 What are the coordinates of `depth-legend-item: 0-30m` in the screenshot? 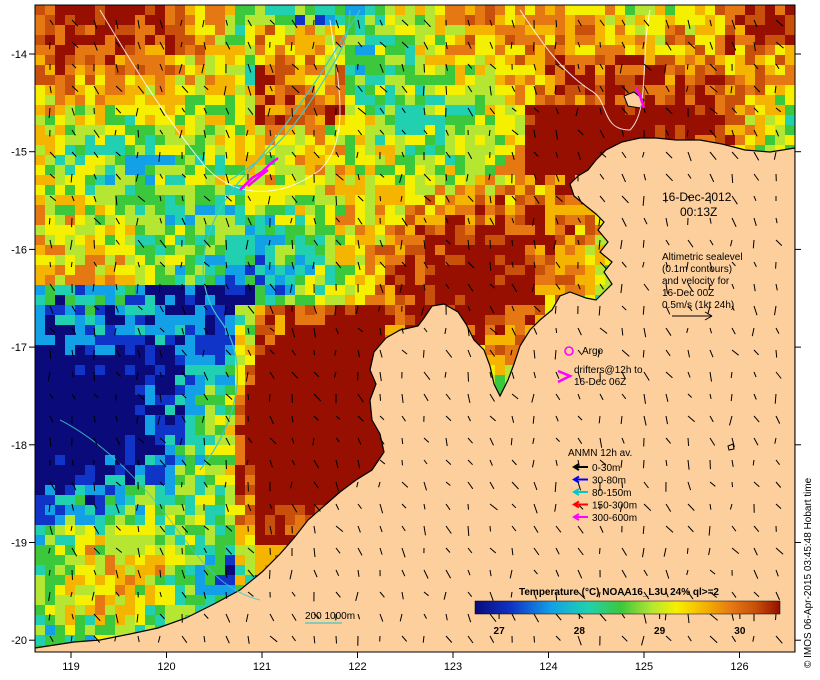 It's located at (596, 468).